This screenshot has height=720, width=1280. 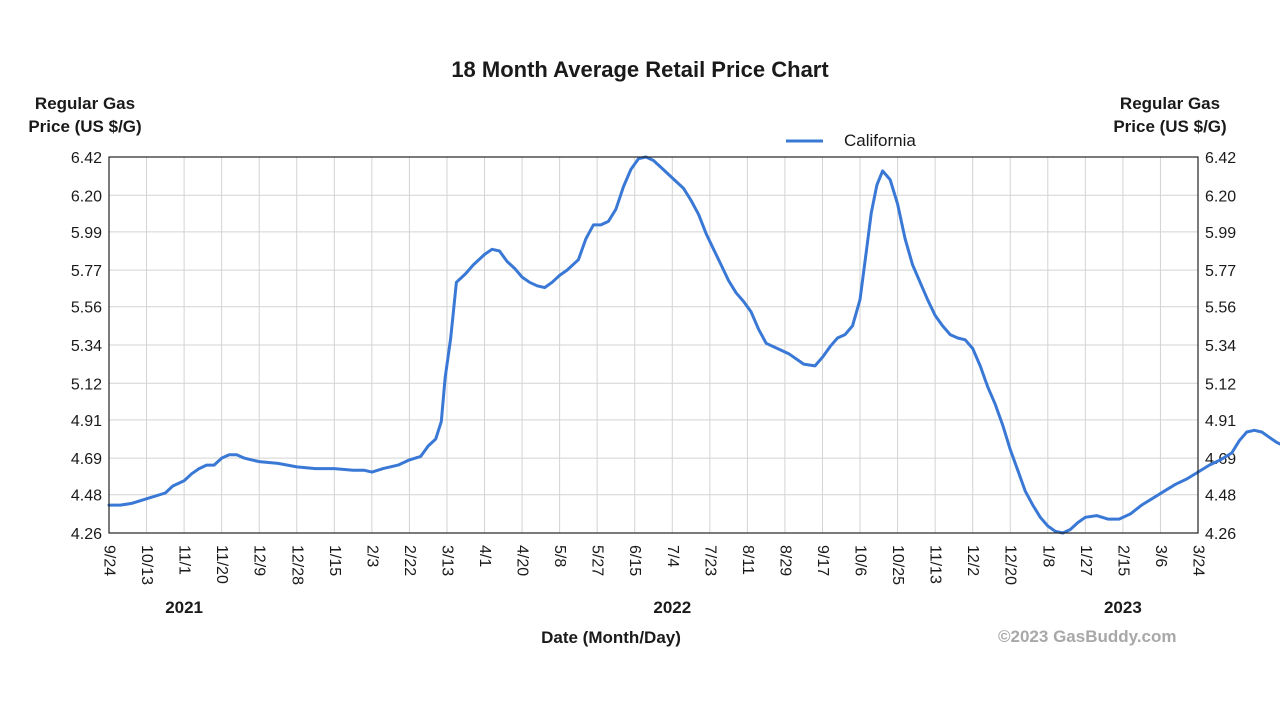 What do you see at coordinates (86, 496) in the screenshot?
I see `y-tick-label-left: 4.48` at bounding box center [86, 496].